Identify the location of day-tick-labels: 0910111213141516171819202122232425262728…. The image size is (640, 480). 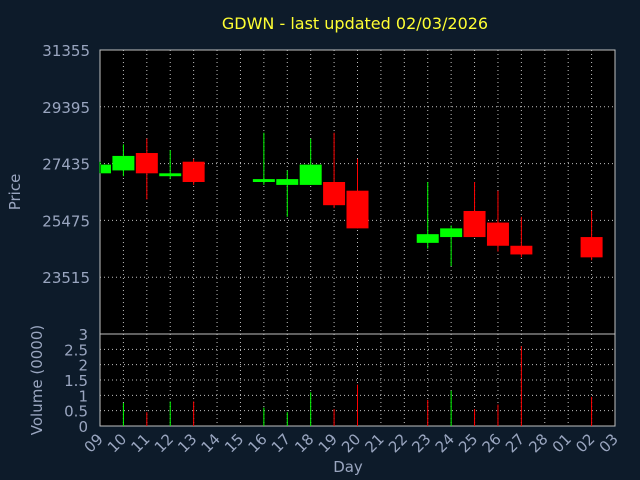
(351, 443).